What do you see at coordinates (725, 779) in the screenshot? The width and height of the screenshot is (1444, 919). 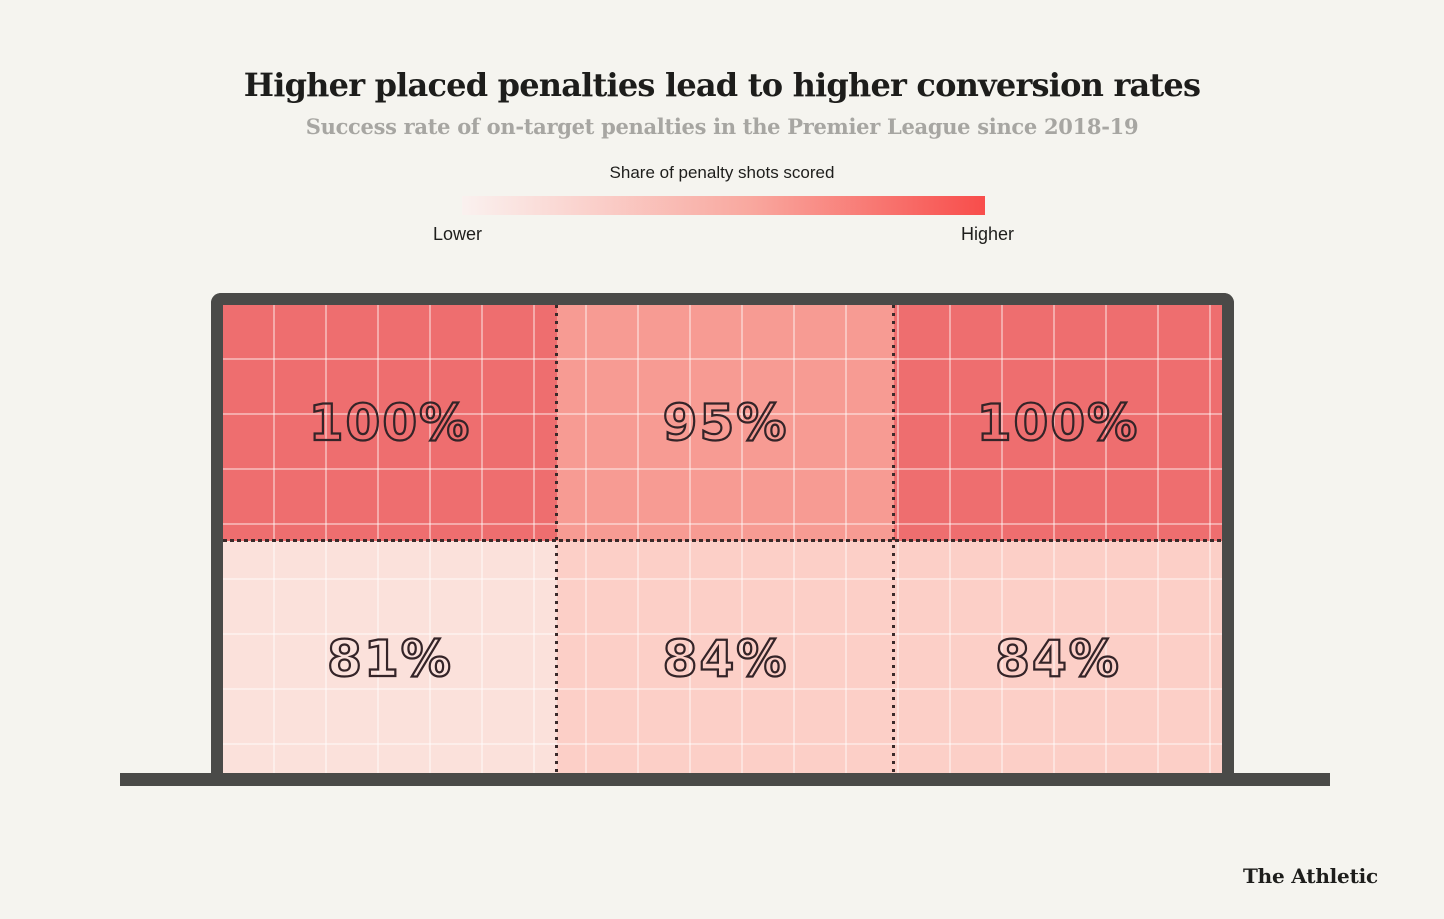 I see `goal-line` at bounding box center [725, 779].